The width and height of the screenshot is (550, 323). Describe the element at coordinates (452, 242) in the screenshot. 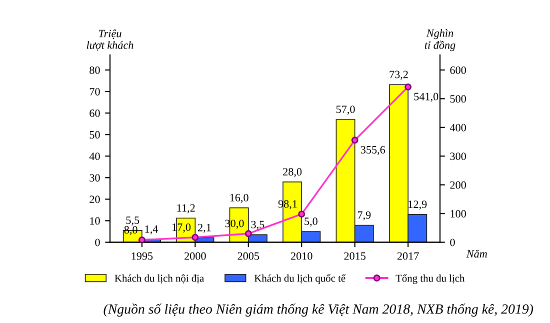

I see `y2-tick-label: 0` at that location.